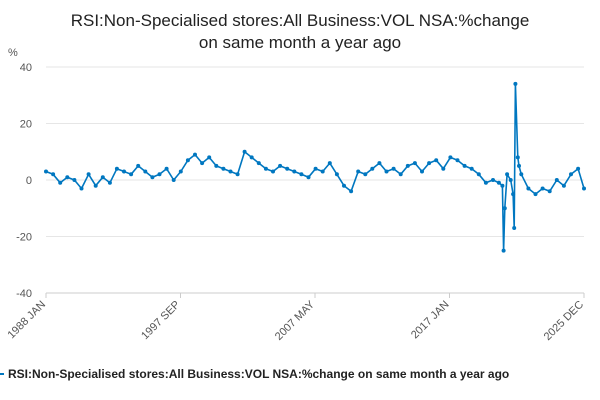 The image size is (600, 400). I want to click on x-tick-label: 2007 MAY, so click(295, 320).